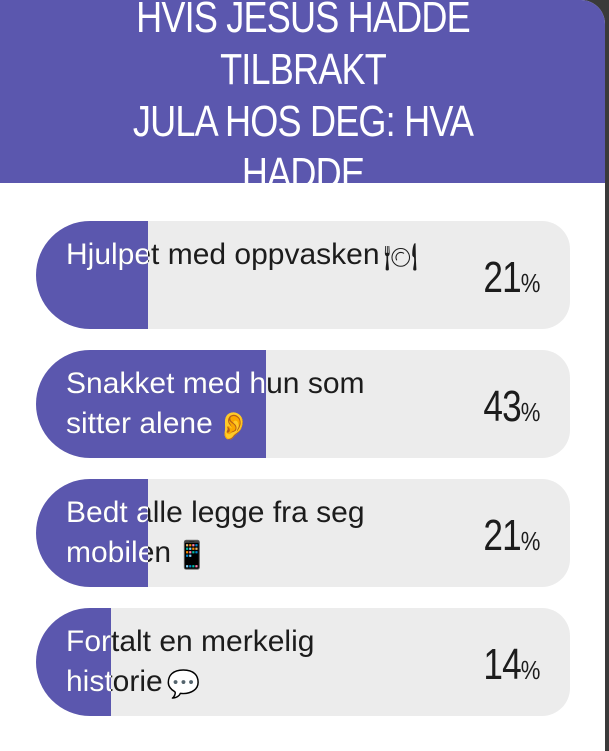 The height and width of the screenshot is (751, 609). What do you see at coordinates (512, 535) in the screenshot?
I see `poll-option-3-percent: 21%` at bounding box center [512, 535].